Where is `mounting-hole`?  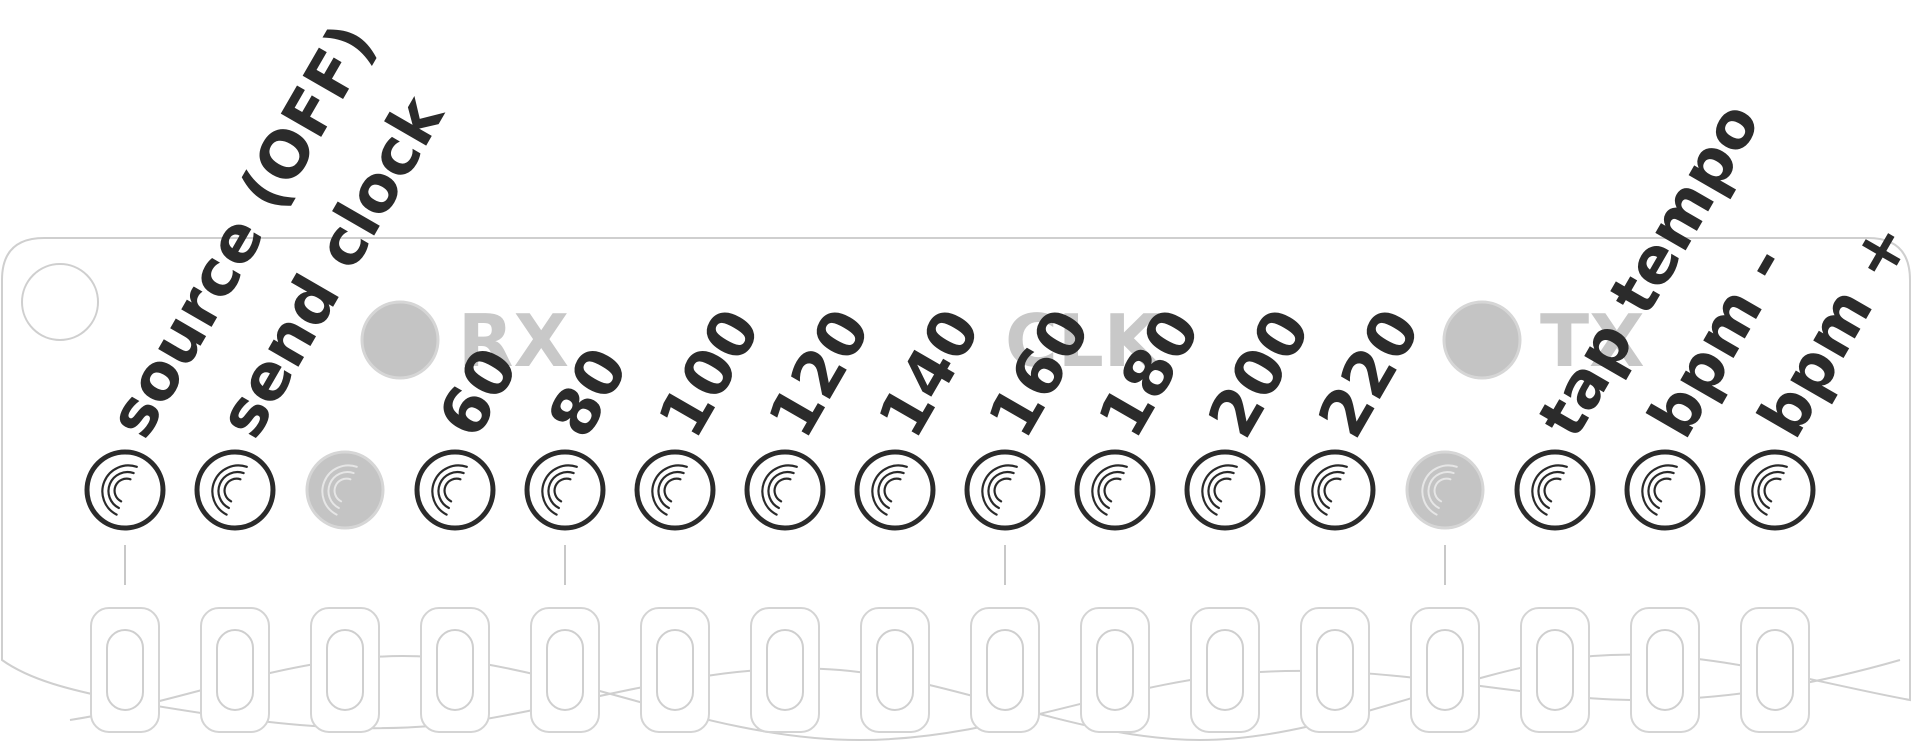
mounting-hole is located at coordinates (60, 302).